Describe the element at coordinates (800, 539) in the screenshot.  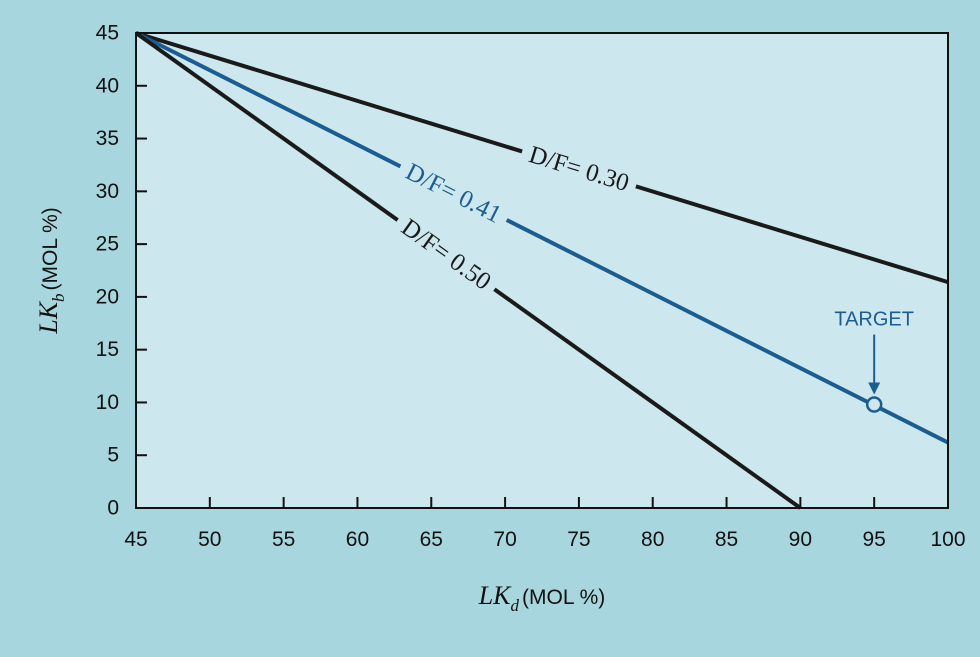
I see `x-tick-label: 90` at that location.